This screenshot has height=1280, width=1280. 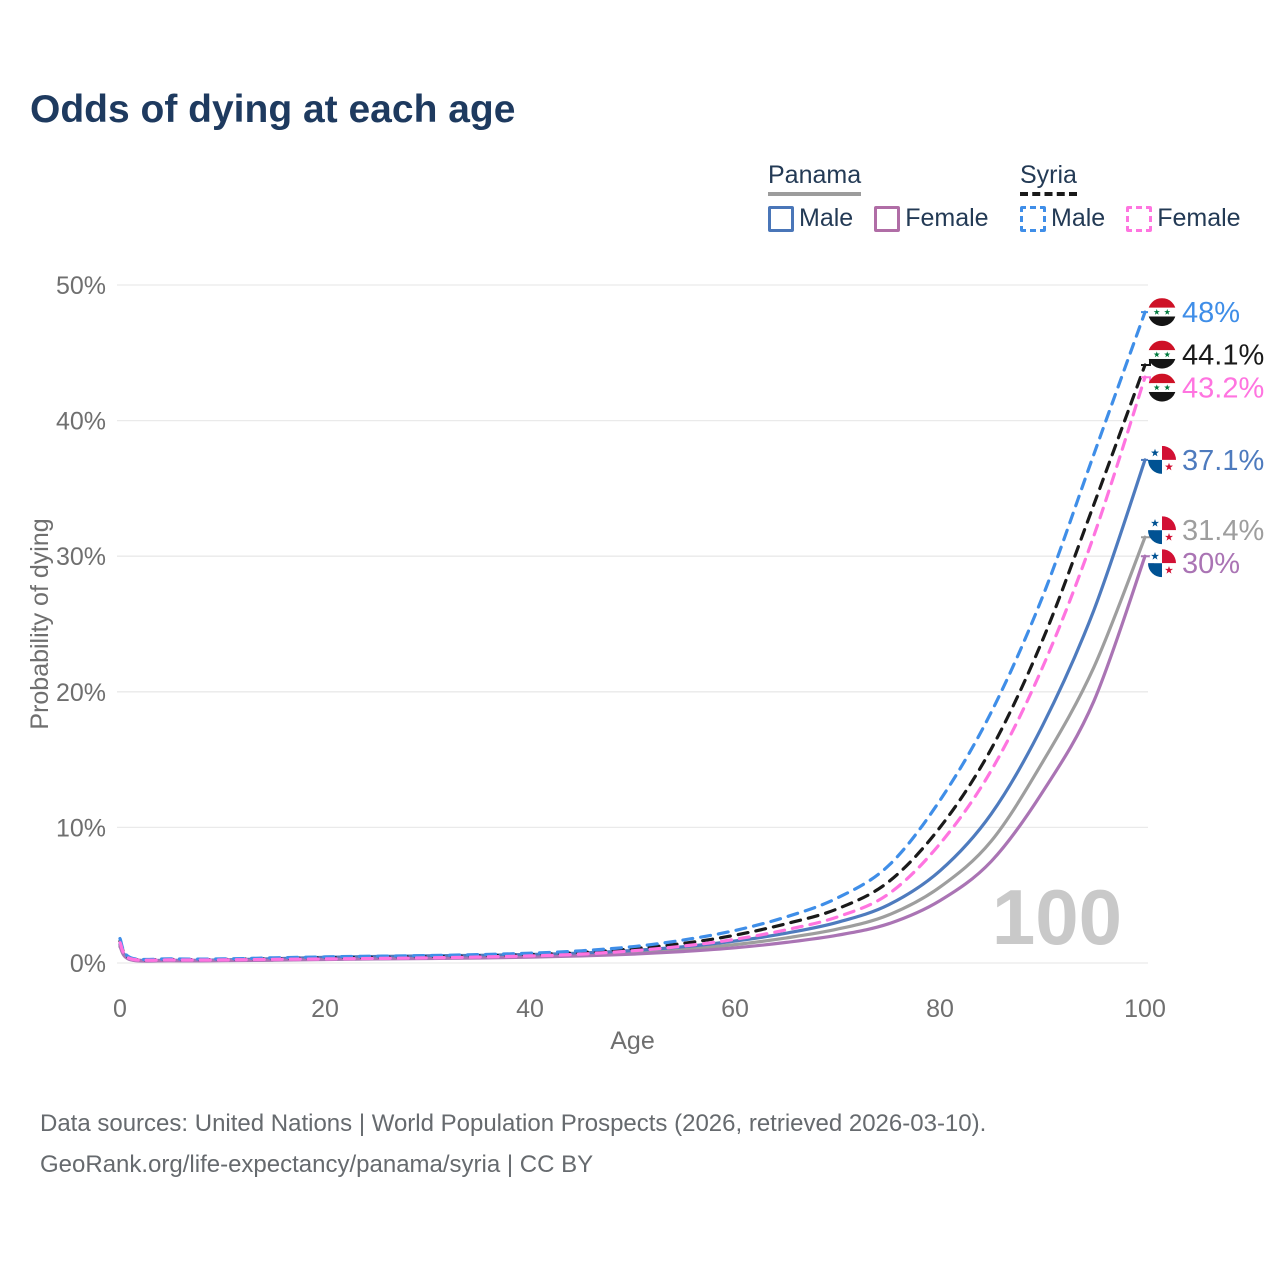 What do you see at coordinates (120, 1009) in the screenshot?
I see `x-tick-label: 0` at bounding box center [120, 1009].